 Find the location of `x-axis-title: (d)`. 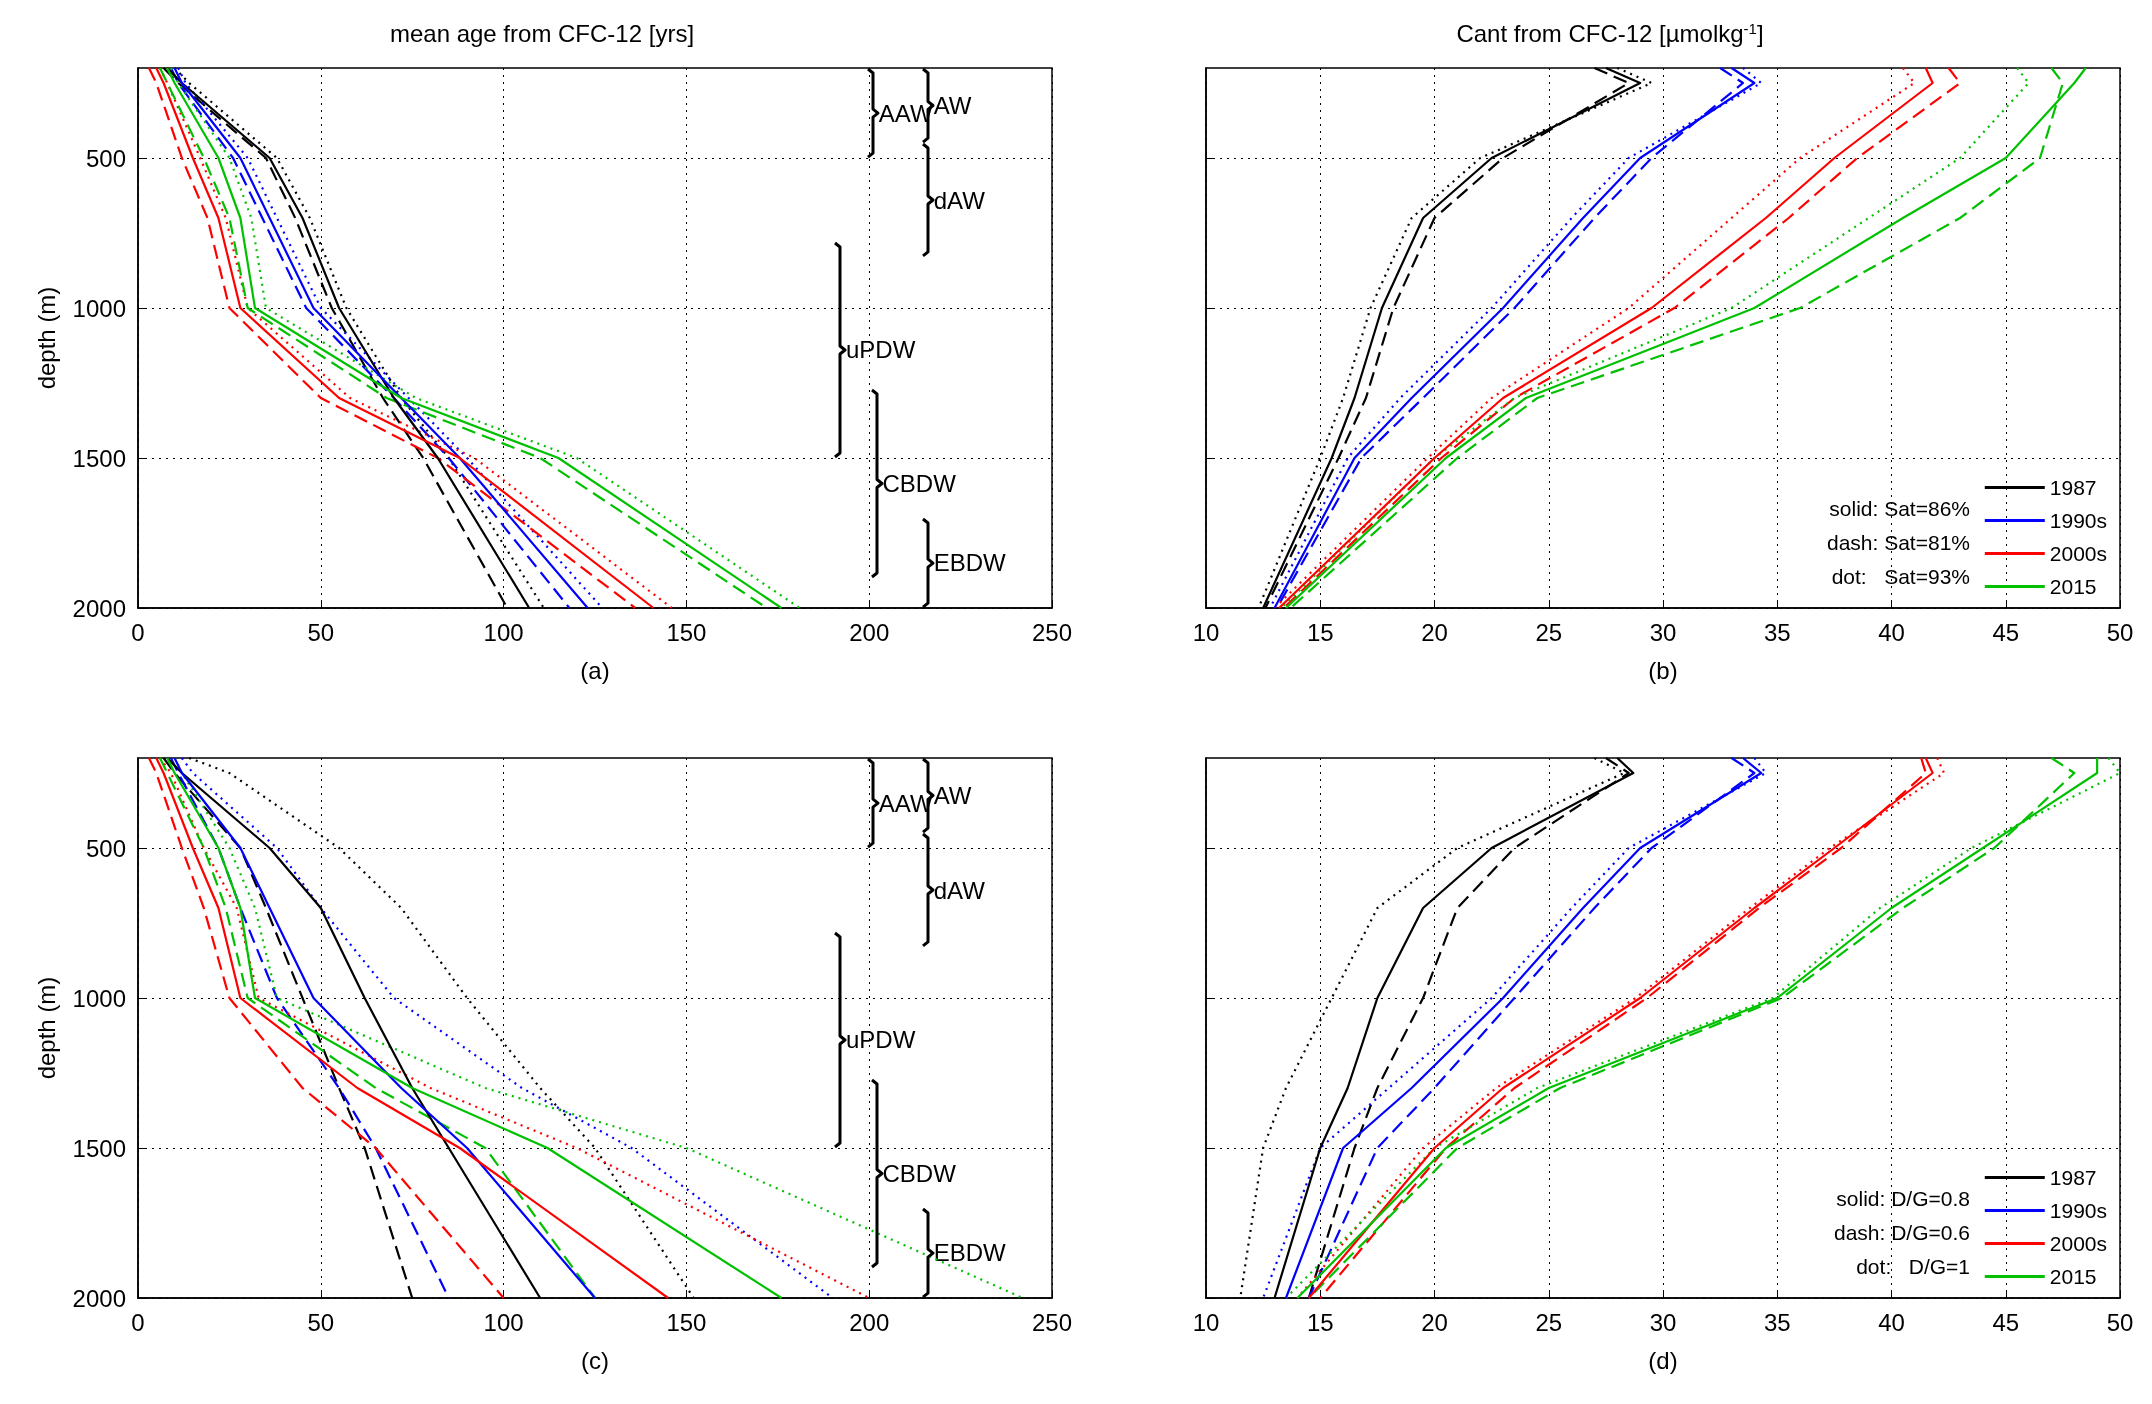

x-axis-title: (d) is located at coordinates (1663, 1360).